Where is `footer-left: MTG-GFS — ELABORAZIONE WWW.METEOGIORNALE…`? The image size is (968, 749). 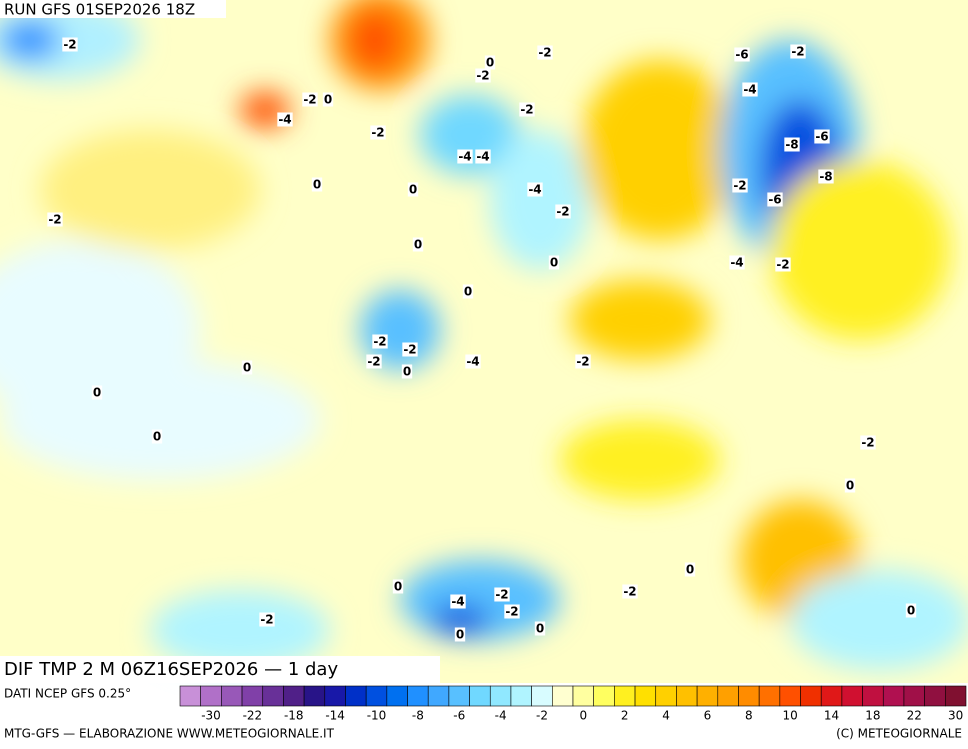
footer-left: MTG-GFS — ELABORAZIONE WWW.METEOGIORNALE… is located at coordinates (169, 734).